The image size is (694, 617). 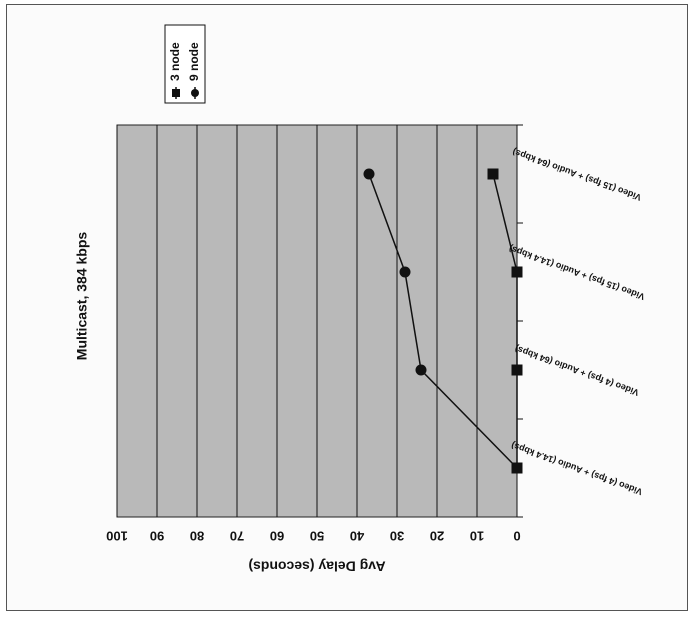 What do you see at coordinates (576, 370) in the screenshot?
I see `x-category-label: Video (4 fps) + Audio (64 kbps)` at bounding box center [576, 370].